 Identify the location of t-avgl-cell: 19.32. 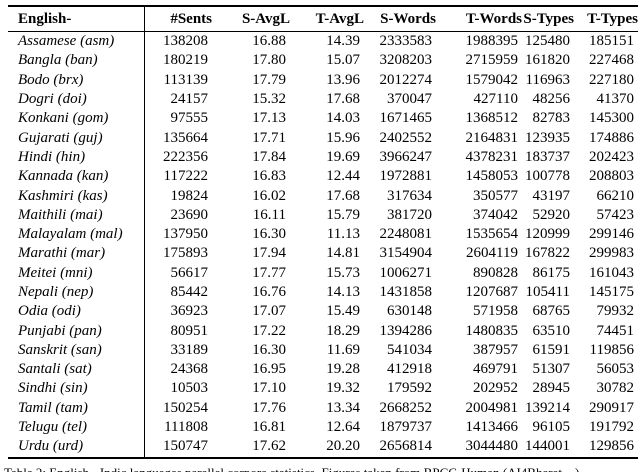
(343, 388).